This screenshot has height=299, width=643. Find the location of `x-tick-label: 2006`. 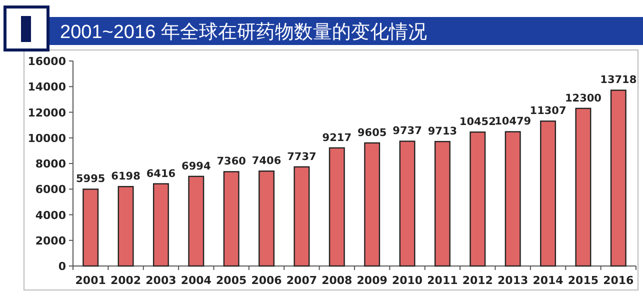

x-tick-label: 2006 is located at coordinates (266, 280).